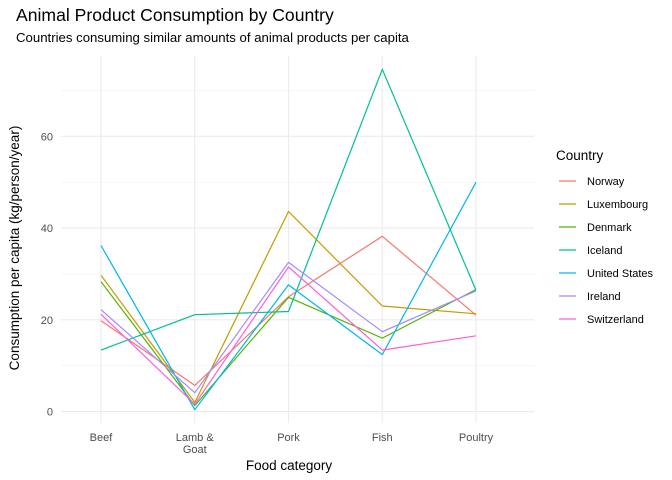  Describe the element at coordinates (604, 297) in the screenshot. I see `legend-label: Ireland` at that location.